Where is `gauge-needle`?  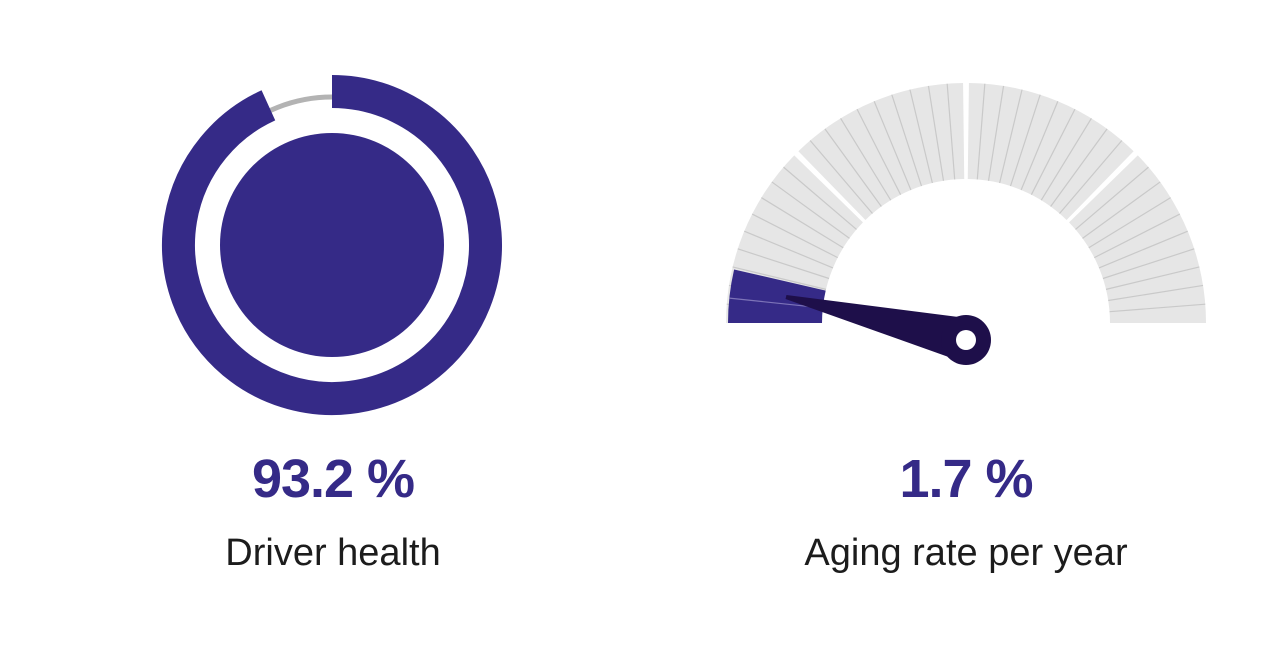 gauge-needle is located at coordinates (888, 330).